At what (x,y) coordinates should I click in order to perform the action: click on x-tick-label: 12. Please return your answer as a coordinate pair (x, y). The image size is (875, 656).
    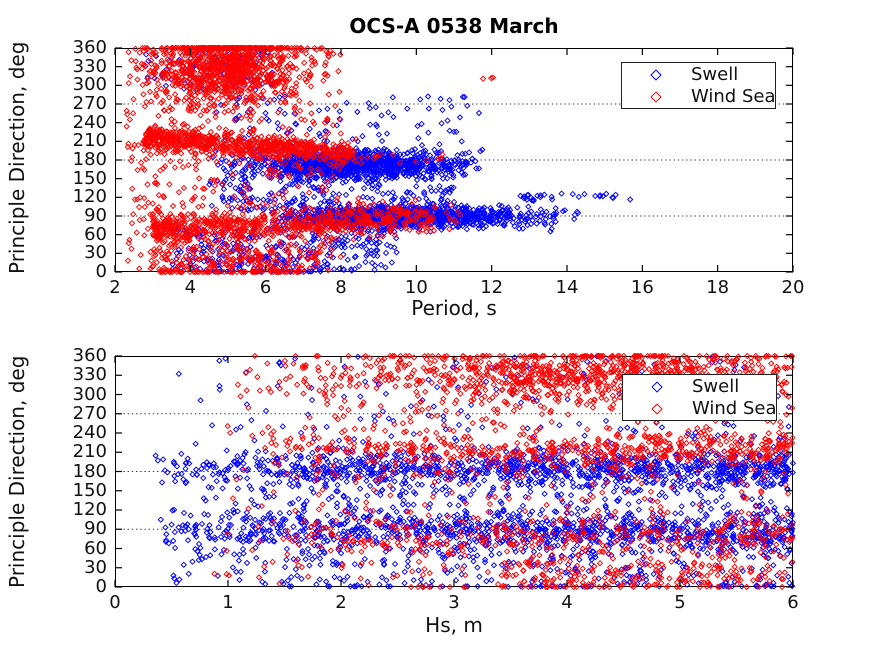
    Looking at the image, I should click on (492, 287).